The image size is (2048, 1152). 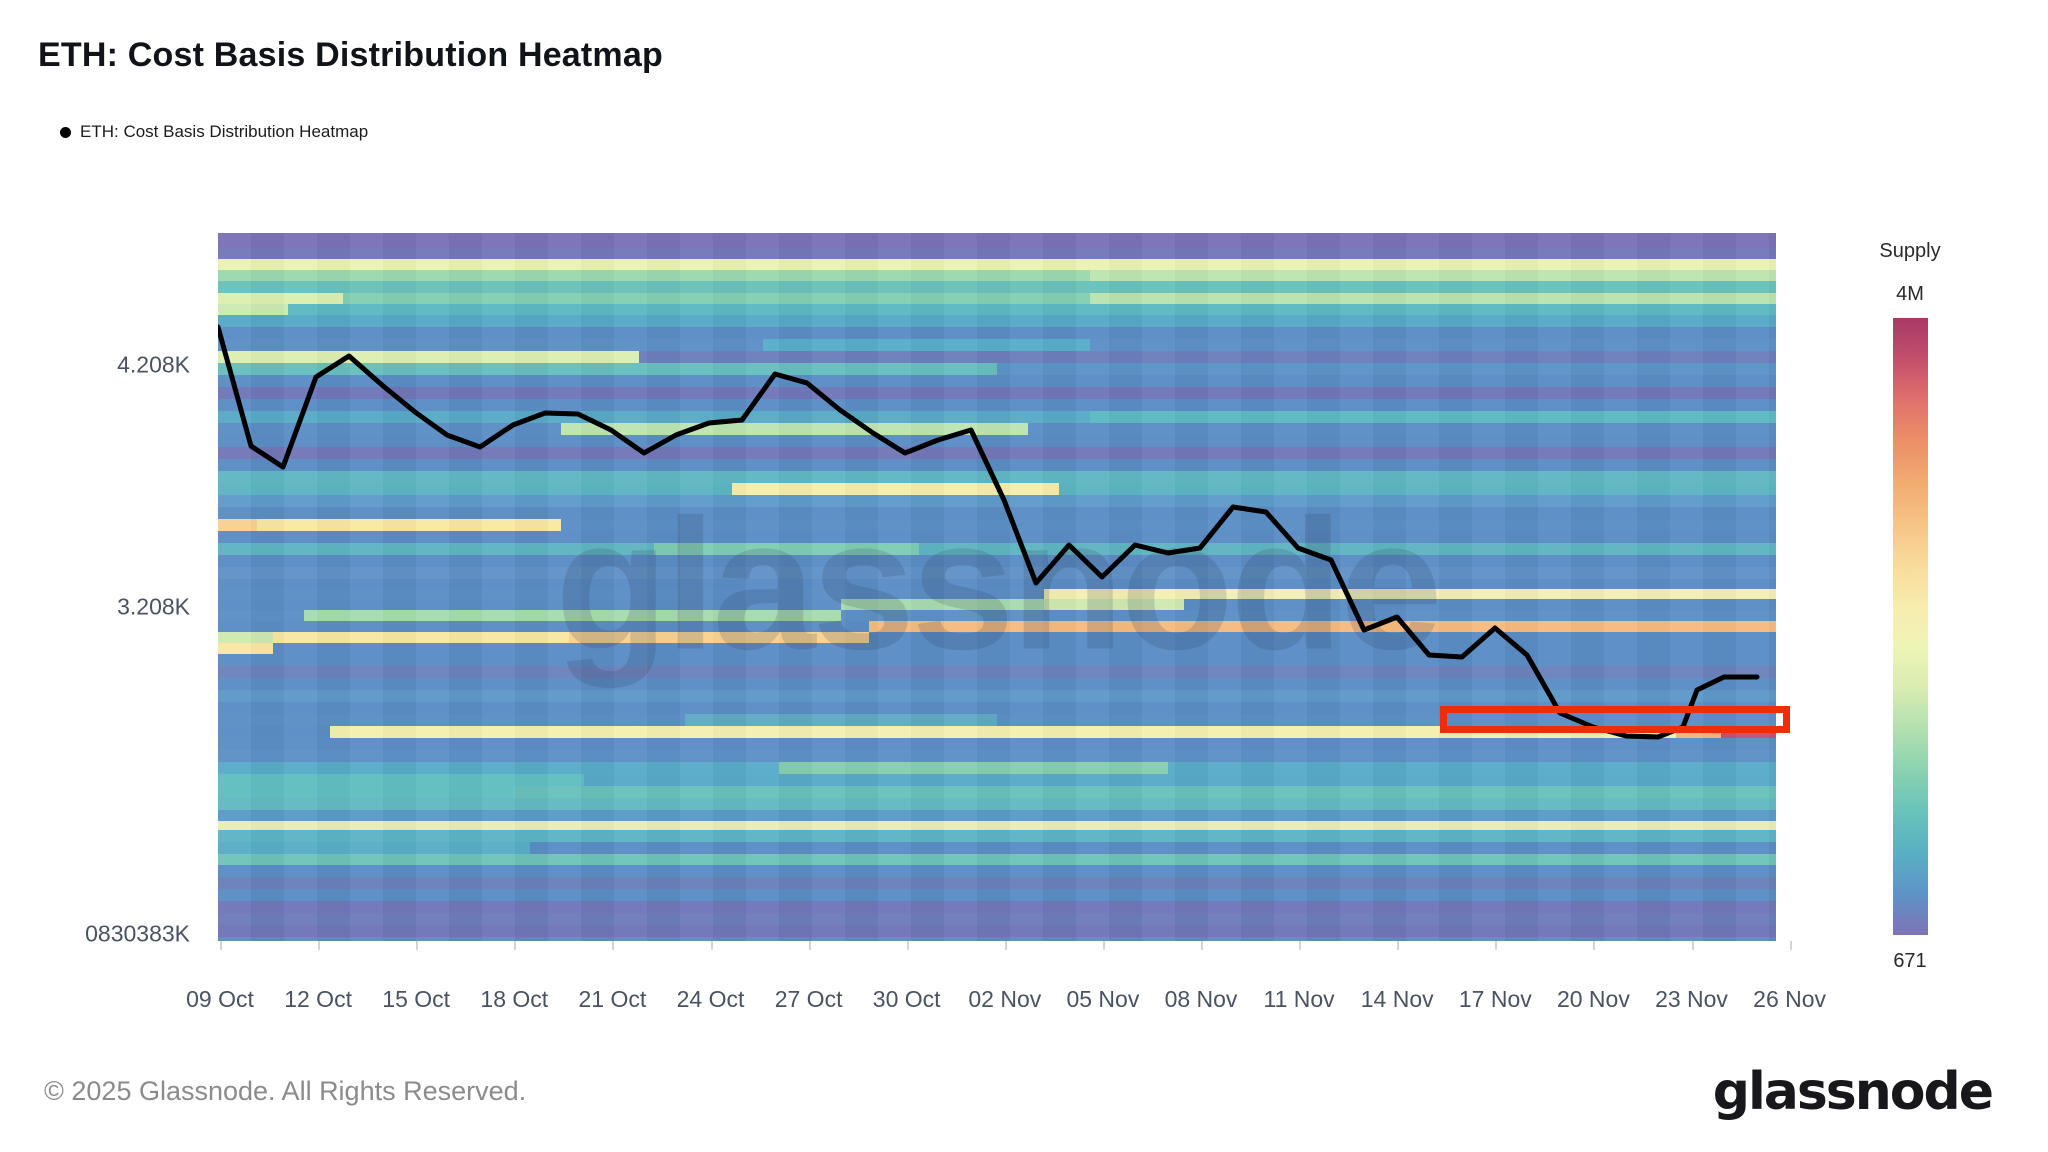 I want to click on annotation-highlight-box, so click(x=1615, y=719).